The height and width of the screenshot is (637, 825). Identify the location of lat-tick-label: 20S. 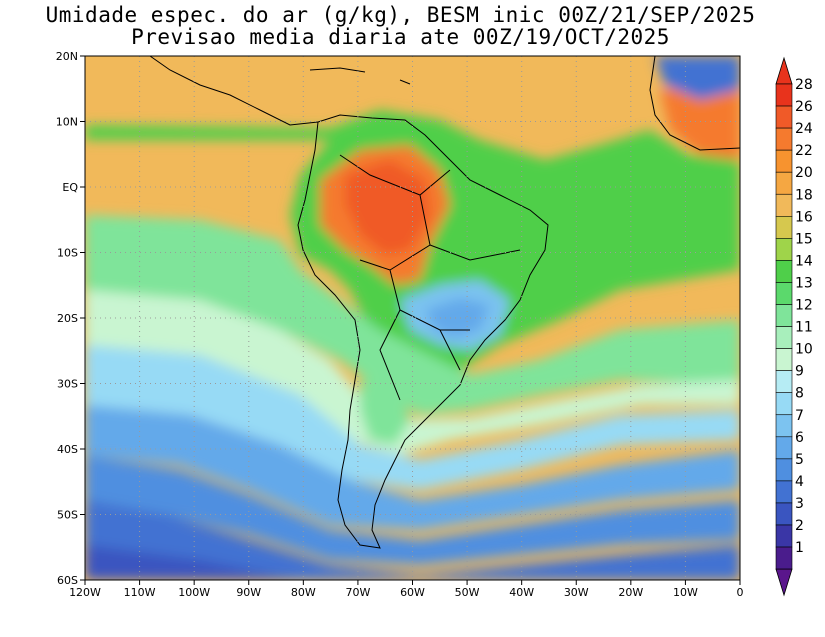
(67, 318).